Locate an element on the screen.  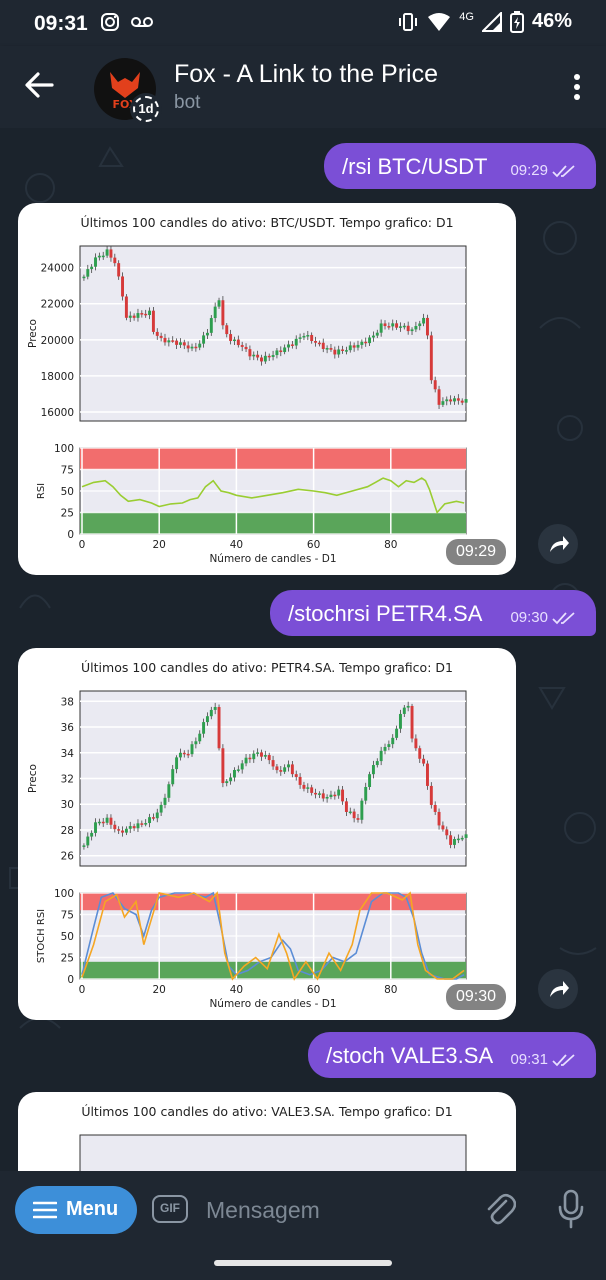
message-meta: 09:31 is located at coordinates (543, 1059).